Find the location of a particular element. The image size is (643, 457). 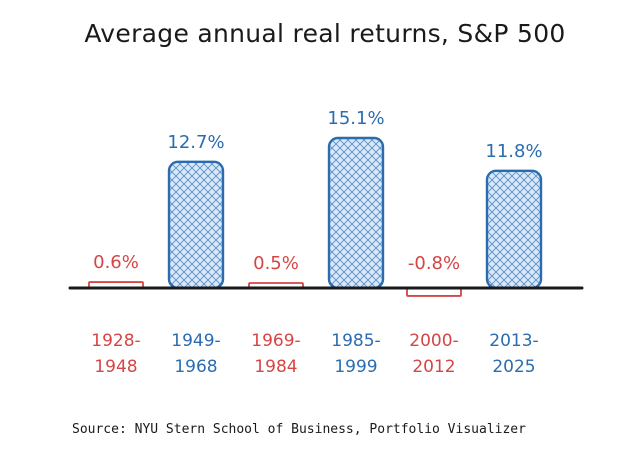

category-label-4-line-1: 1985- is located at coordinates (355, 341).